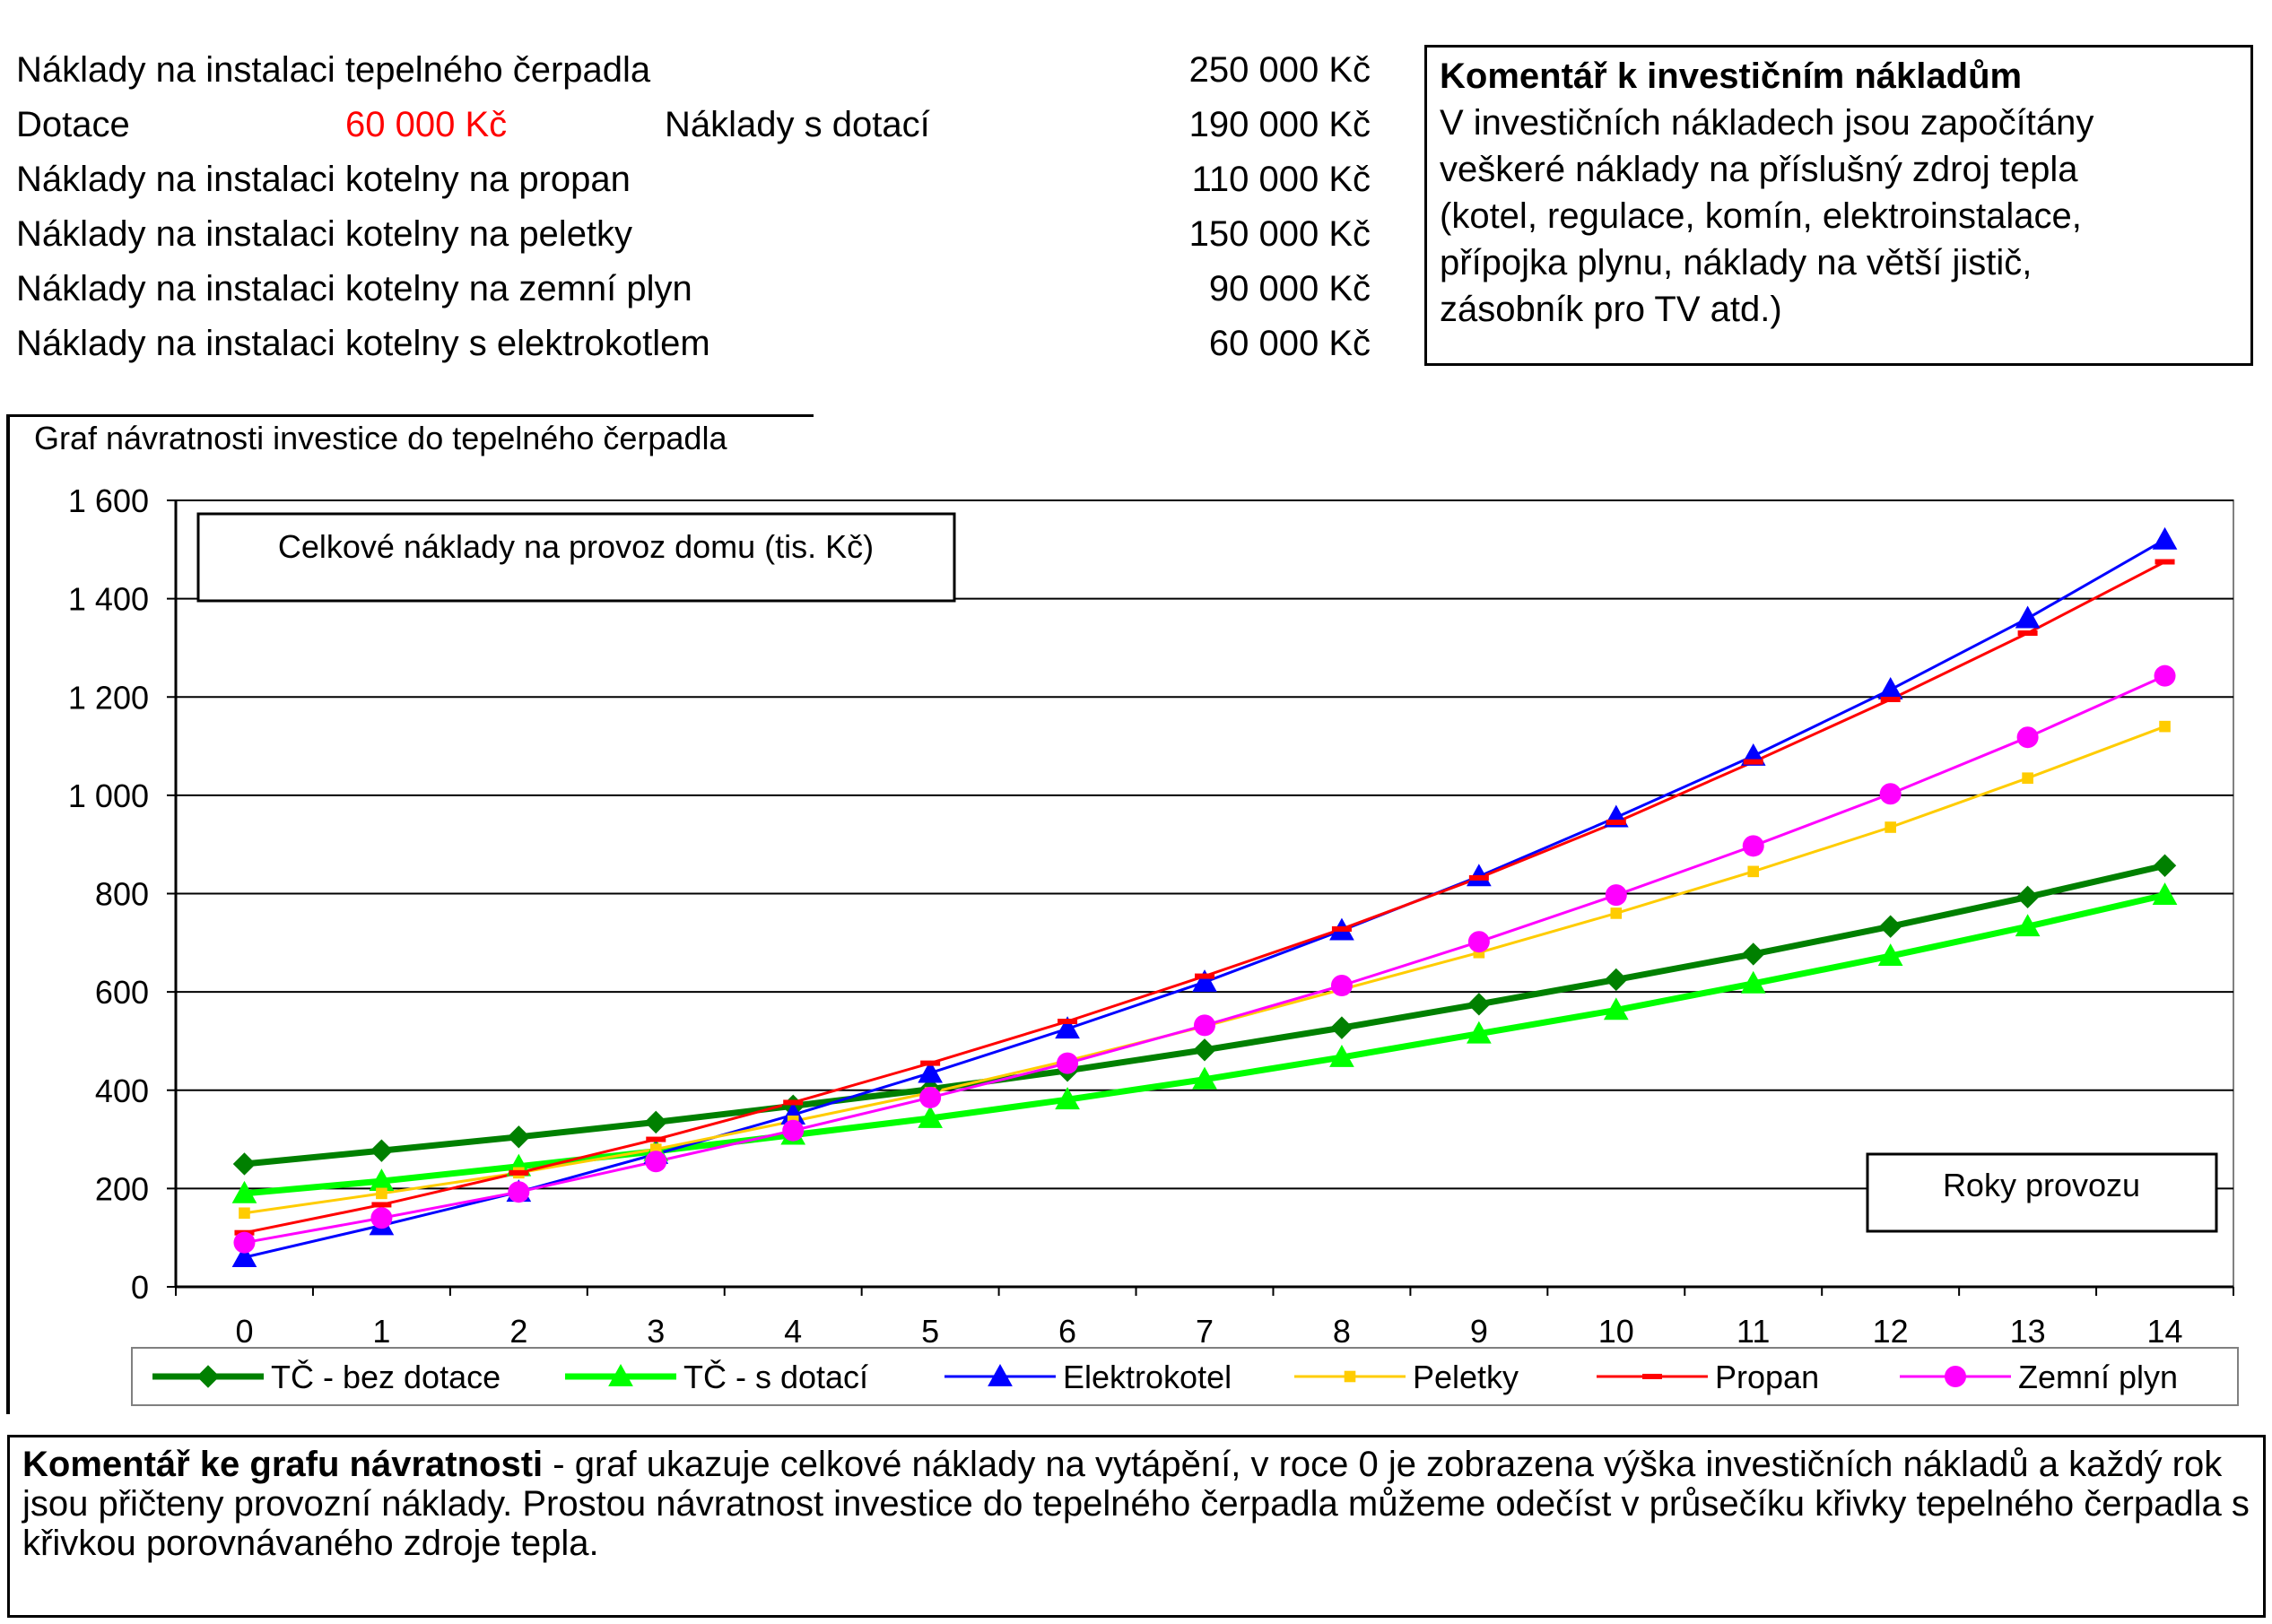  I want to click on chart-frame-left-border, so click(8, 914).